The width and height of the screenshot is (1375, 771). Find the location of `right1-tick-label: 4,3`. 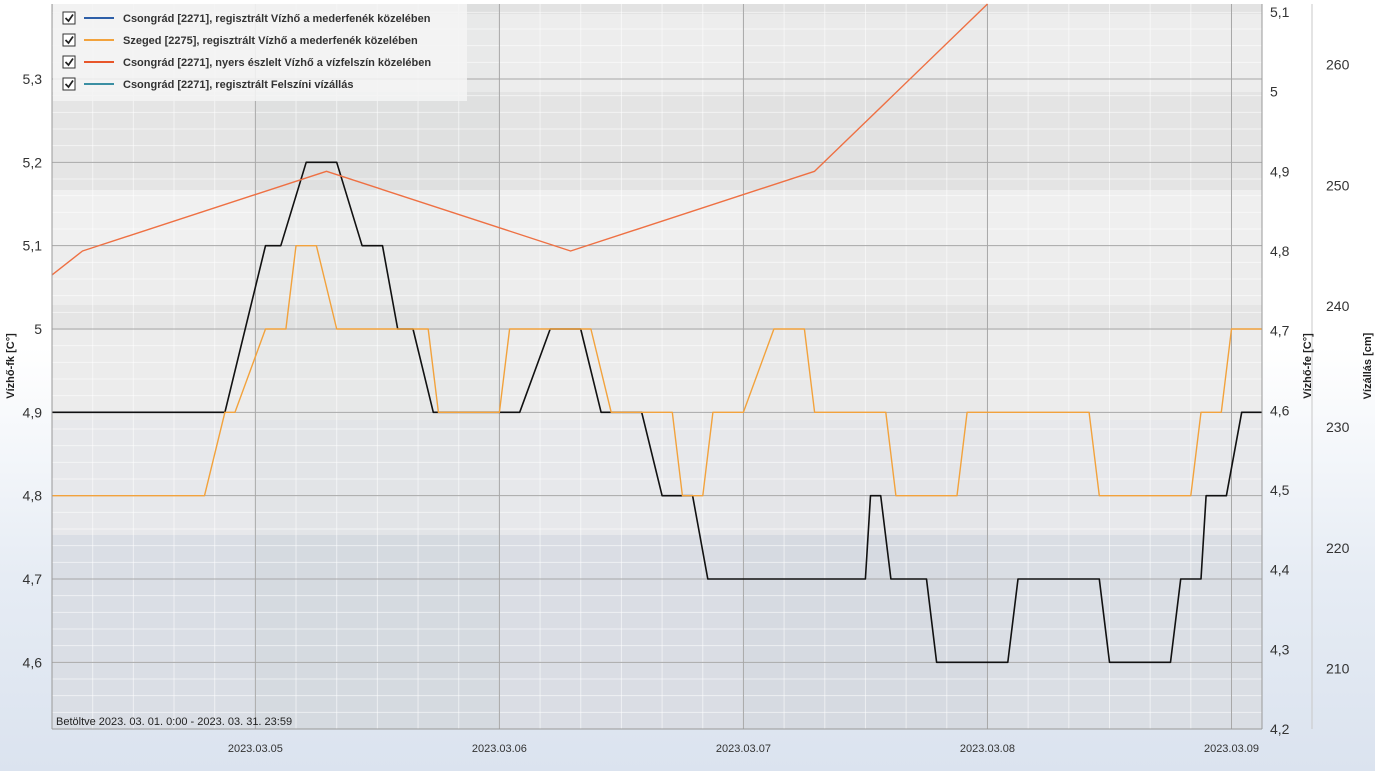

right1-tick-label: 4,3 is located at coordinates (1280, 649).